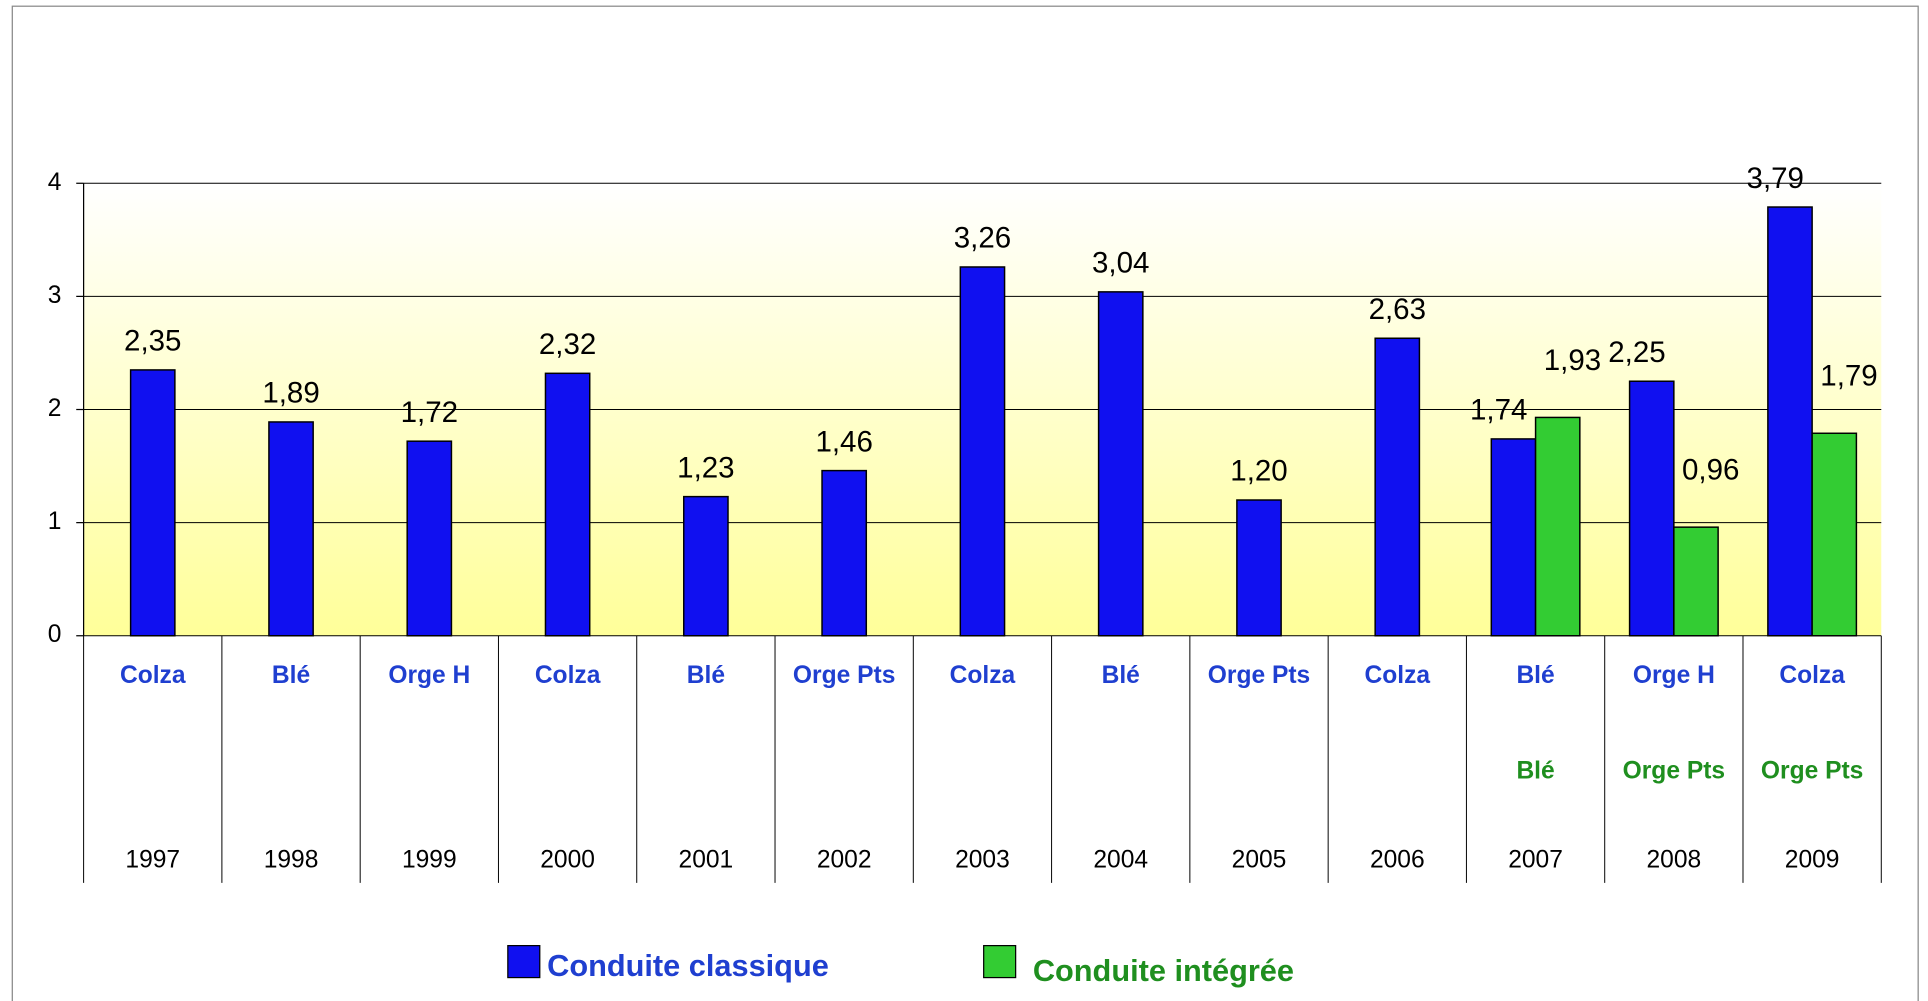  Describe the element at coordinates (1397, 859) in the screenshot. I see `x-tick-label: 2006` at that location.